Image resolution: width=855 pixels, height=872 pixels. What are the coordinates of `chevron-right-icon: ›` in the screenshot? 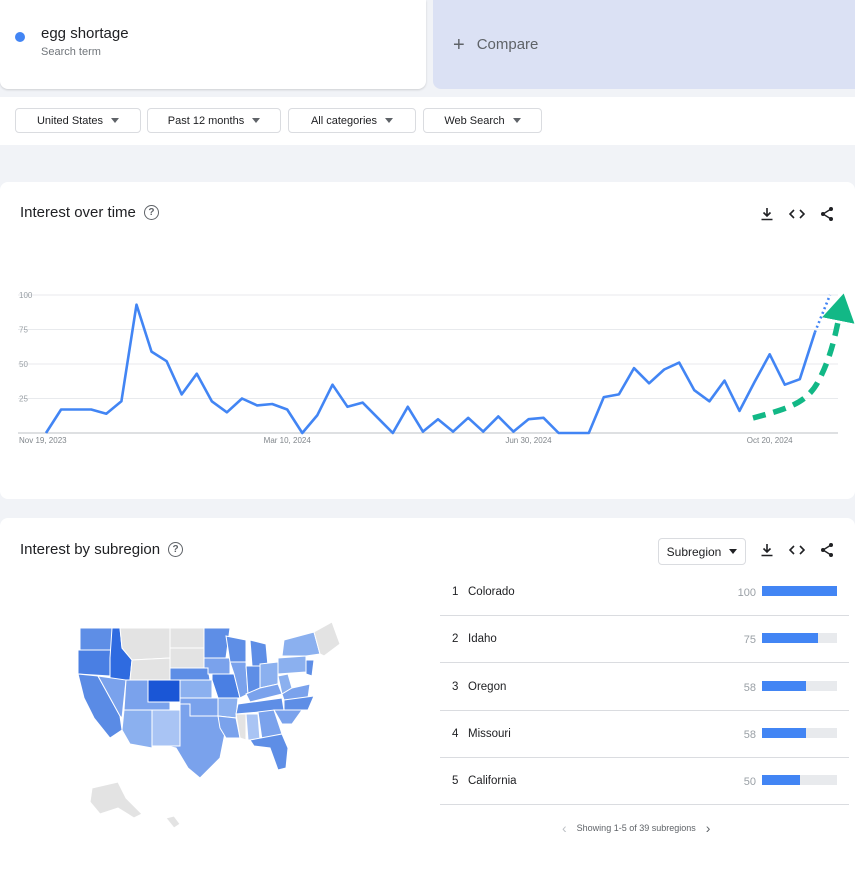 It's located at (708, 828).